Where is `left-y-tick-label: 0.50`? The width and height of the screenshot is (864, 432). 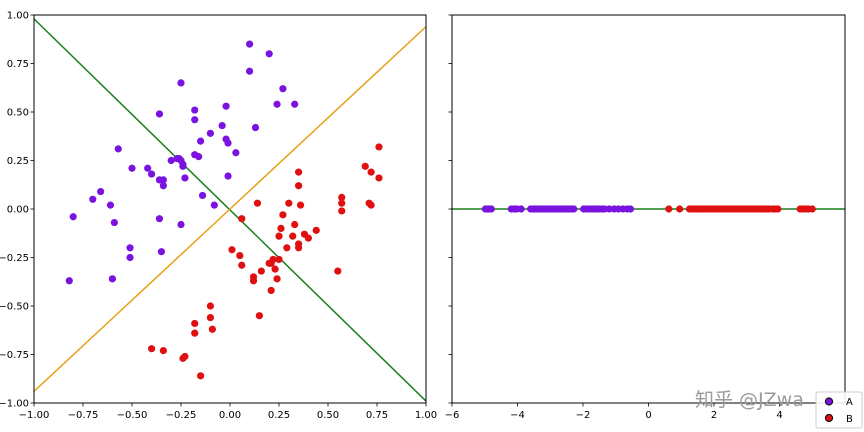 left-y-tick-label: 0.50 is located at coordinates (18, 113).